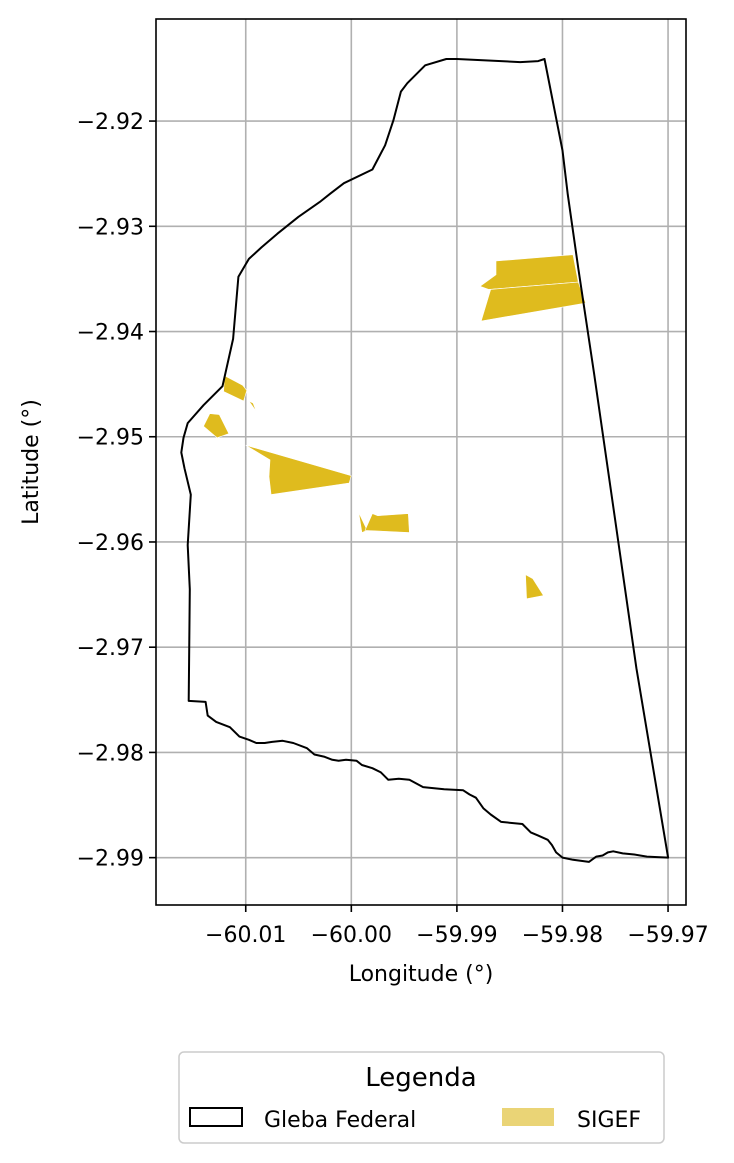 The image size is (734, 1163). I want to click on y-axis-title: Latitude (°), so click(31, 462).